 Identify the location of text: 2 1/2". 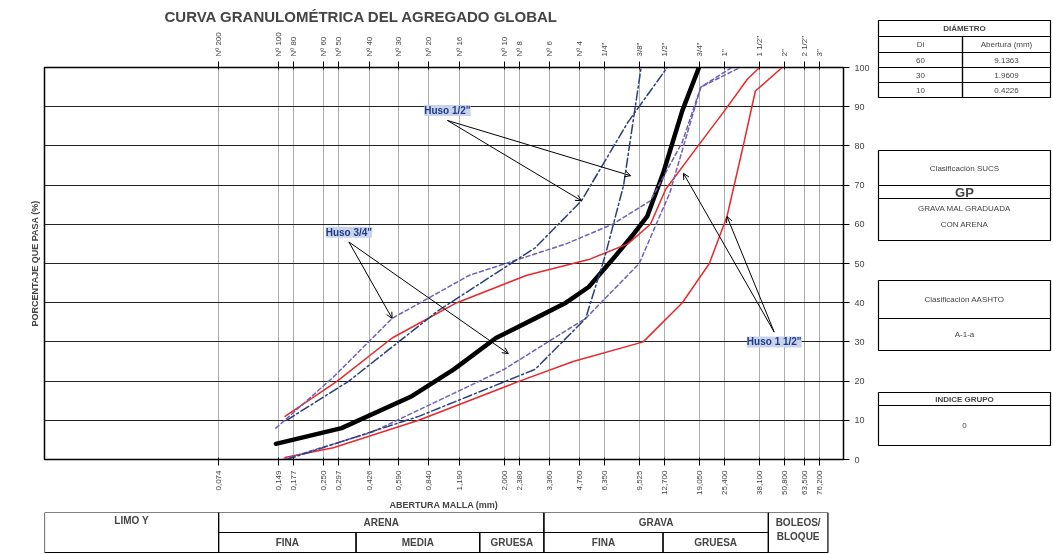
(804, 46).